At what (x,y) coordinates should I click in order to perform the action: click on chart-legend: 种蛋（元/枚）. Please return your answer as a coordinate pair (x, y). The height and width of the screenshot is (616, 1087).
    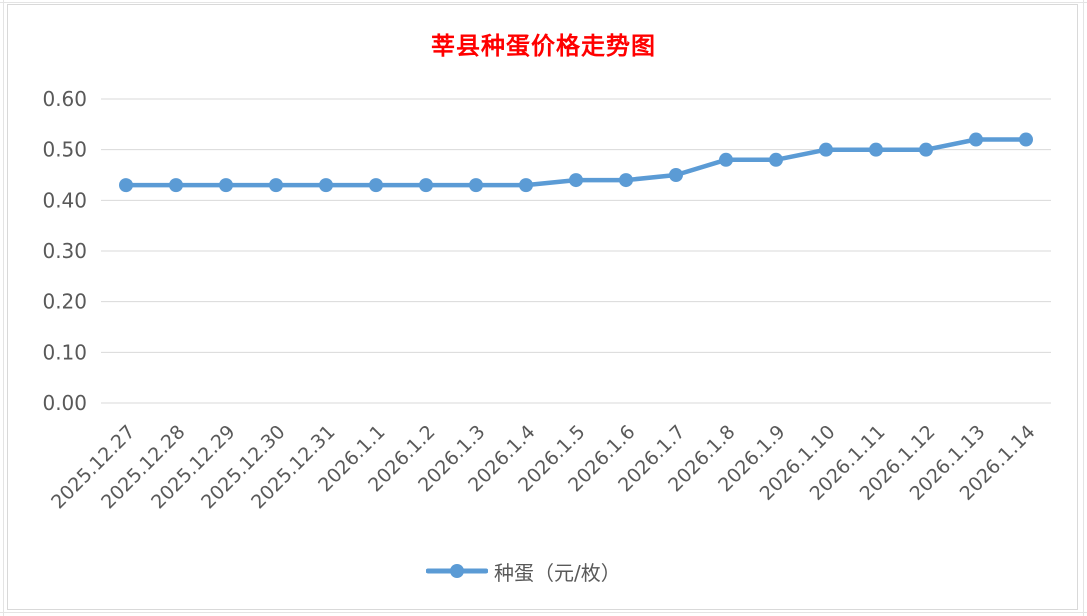
    Looking at the image, I should click on (523, 571).